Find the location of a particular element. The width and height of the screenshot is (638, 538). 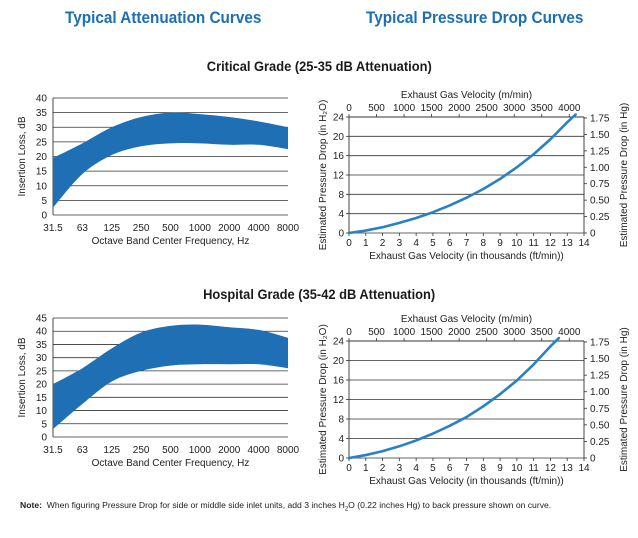

x-tick-label: 3 is located at coordinates (400, 468).